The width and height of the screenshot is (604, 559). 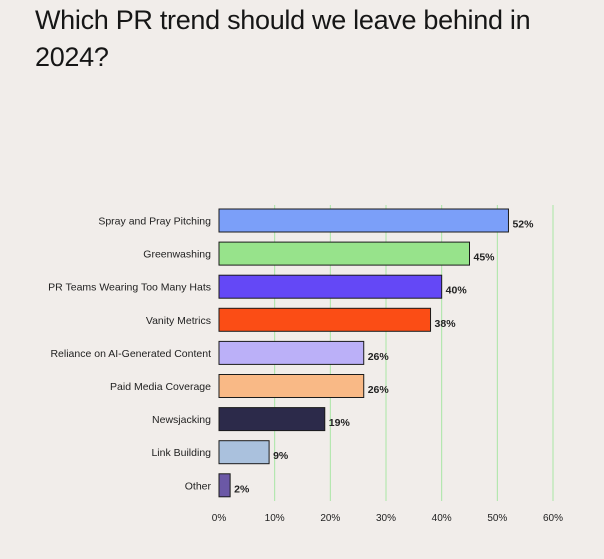 I want to click on category-label: Newsjacking, so click(x=181, y=420).